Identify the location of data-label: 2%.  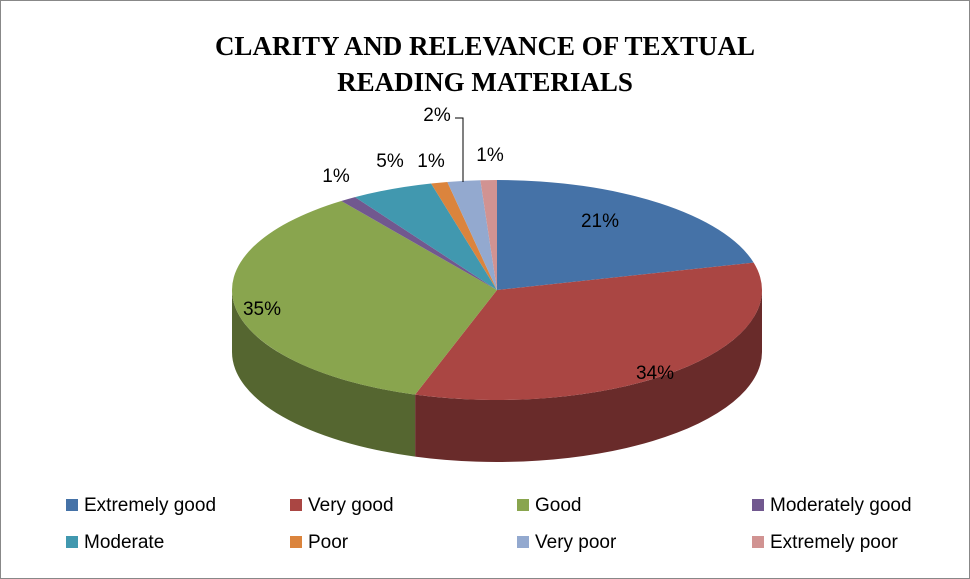
(437, 115).